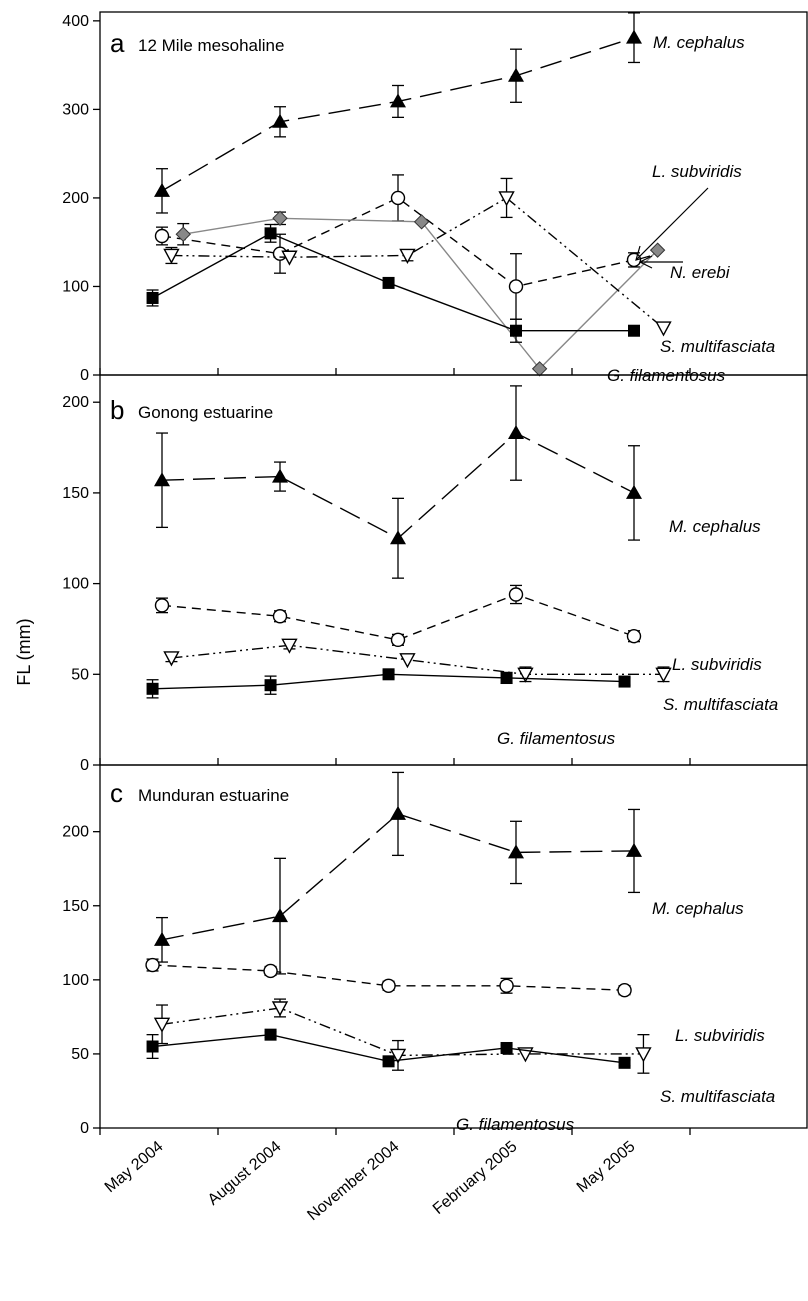  What do you see at coordinates (24, 651) in the screenshot?
I see `y-axis-label: FL (mm)` at bounding box center [24, 651].